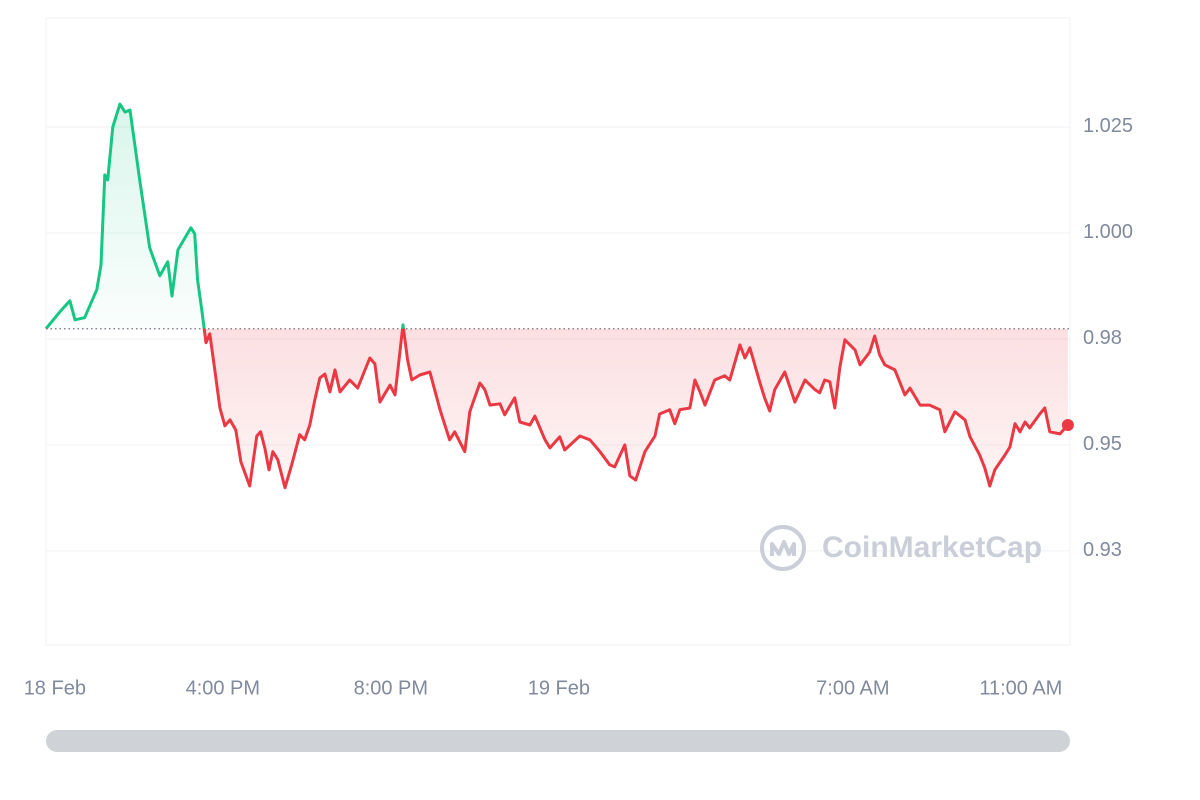 The width and height of the screenshot is (1200, 800). What do you see at coordinates (1102, 550) in the screenshot?
I see `y-tick-label: 0.93` at bounding box center [1102, 550].